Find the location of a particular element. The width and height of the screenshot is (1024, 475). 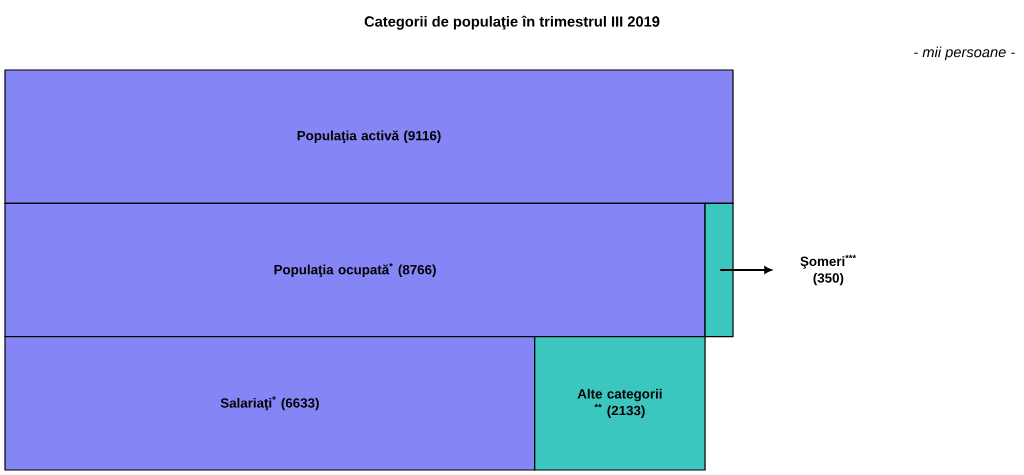

data-label: Salariaţi$^{*}$ (6633) is located at coordinates (269, 403).